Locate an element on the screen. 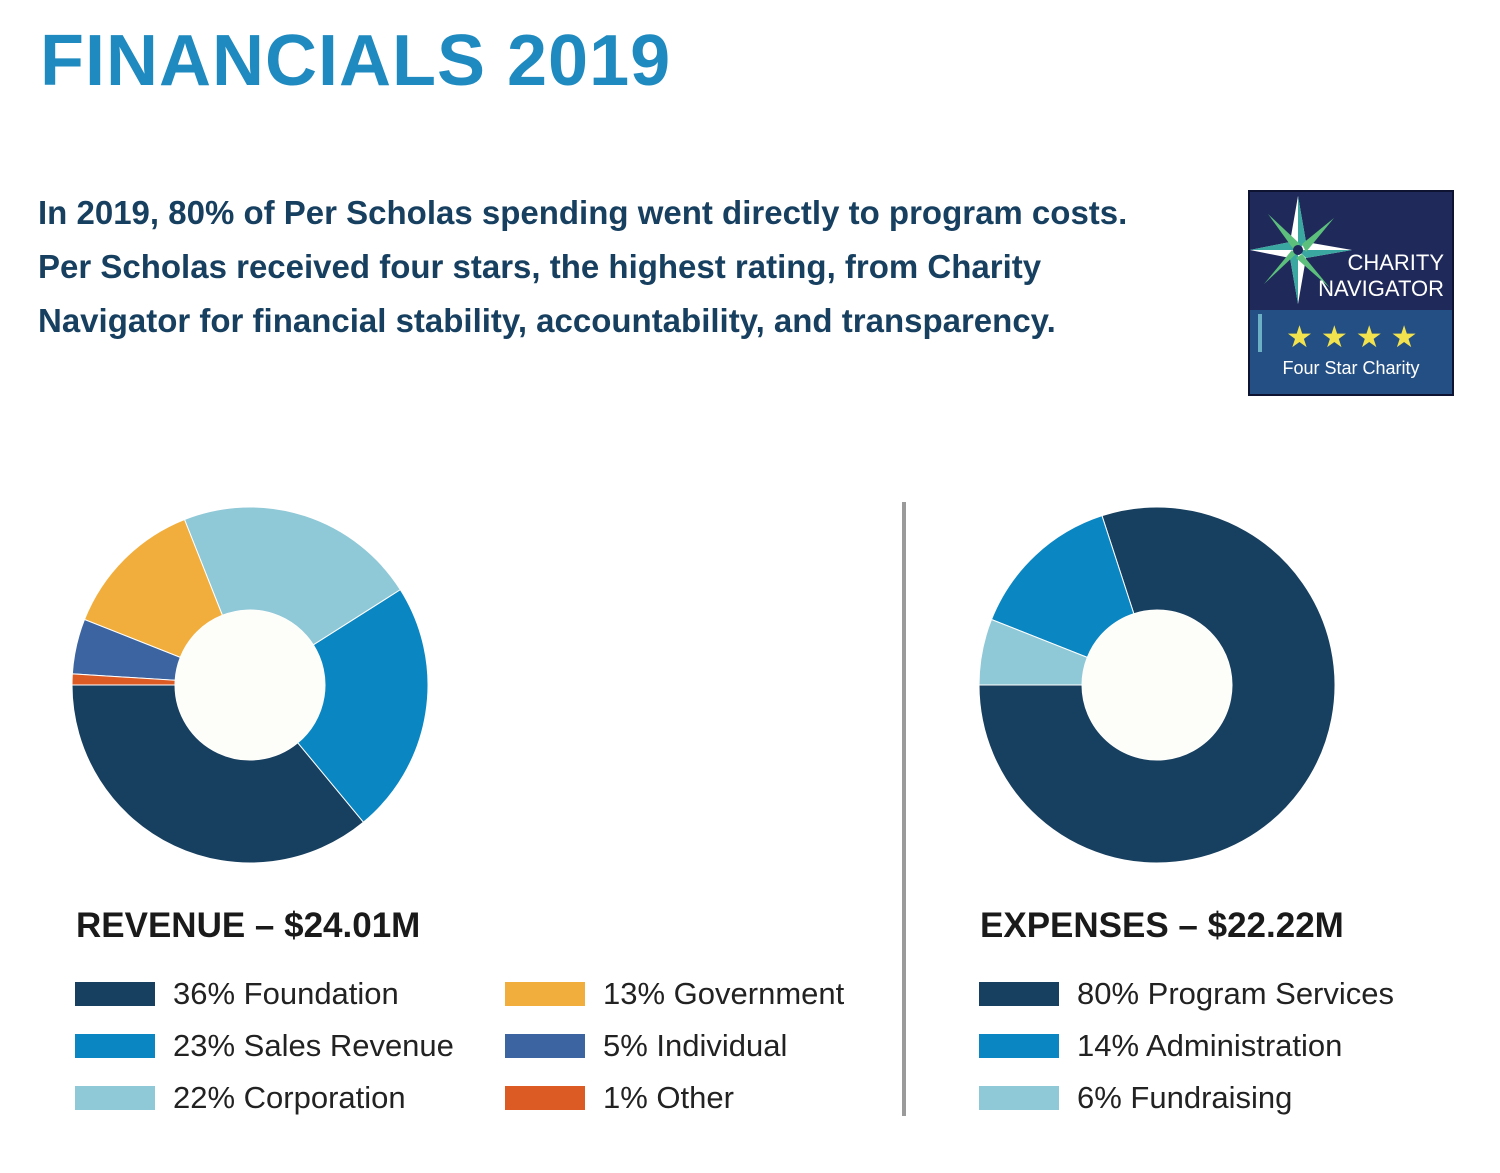  legend-item: 22% Corporation is located at coordinates (240, 1098).